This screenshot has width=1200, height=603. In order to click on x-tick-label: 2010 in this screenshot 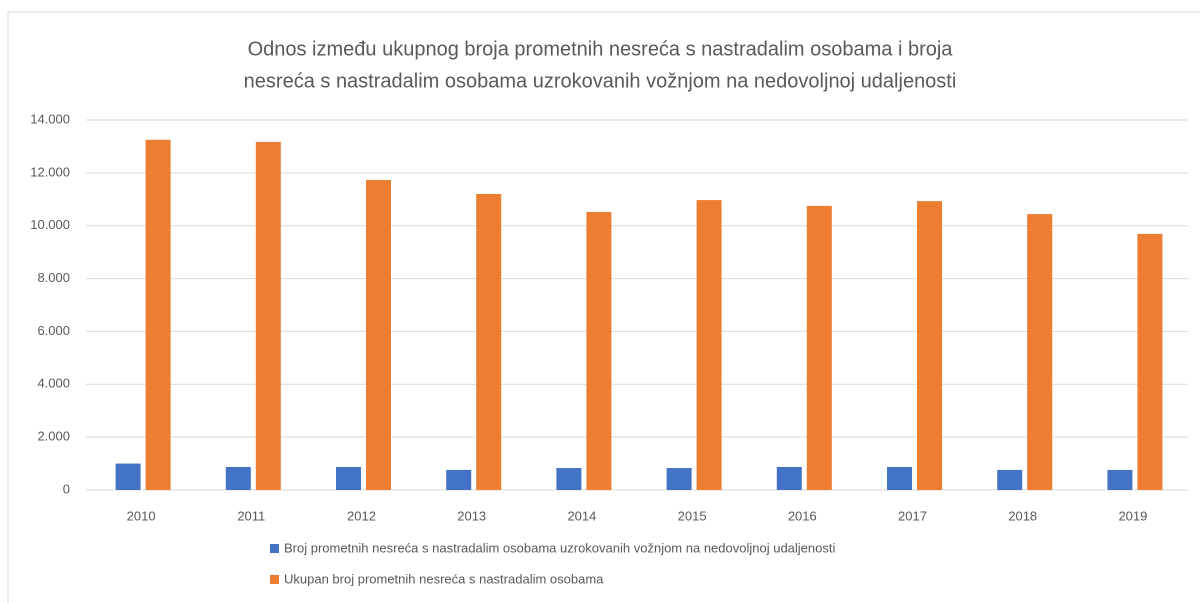, I will do `click(141, 515)`.